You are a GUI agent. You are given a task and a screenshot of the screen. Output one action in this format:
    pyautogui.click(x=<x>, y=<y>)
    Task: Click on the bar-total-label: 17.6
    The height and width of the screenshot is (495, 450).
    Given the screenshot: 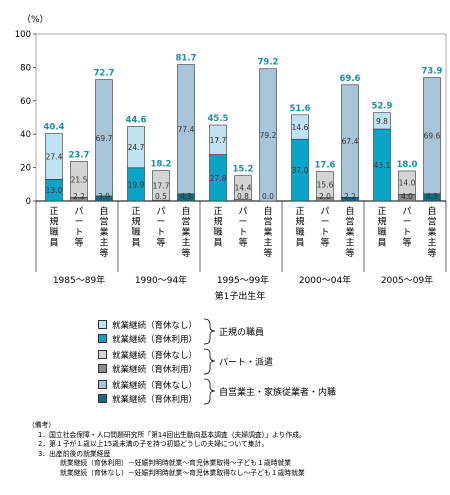 What is the action you would take?
    pyautogui.click(x=325, y=166)
    